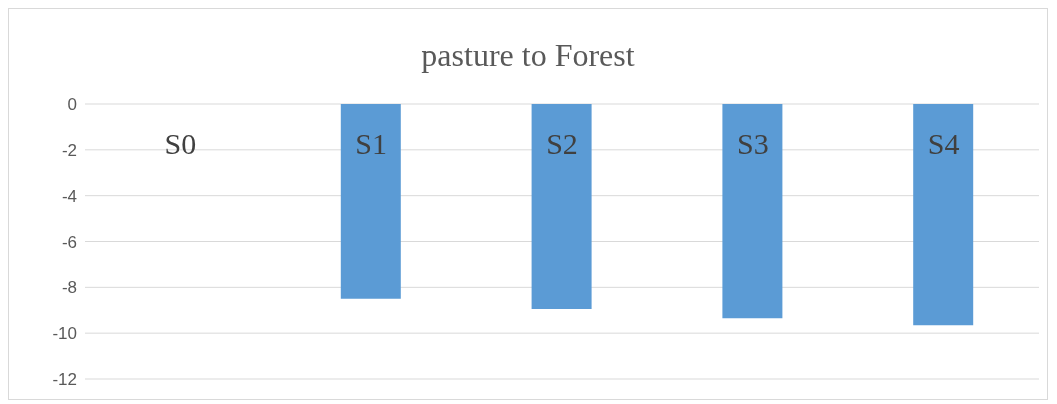  What do you see at coordinates (69, 288) in the screenshot?
I see `y-tick-label: -8` at bounding box center [69, 288].